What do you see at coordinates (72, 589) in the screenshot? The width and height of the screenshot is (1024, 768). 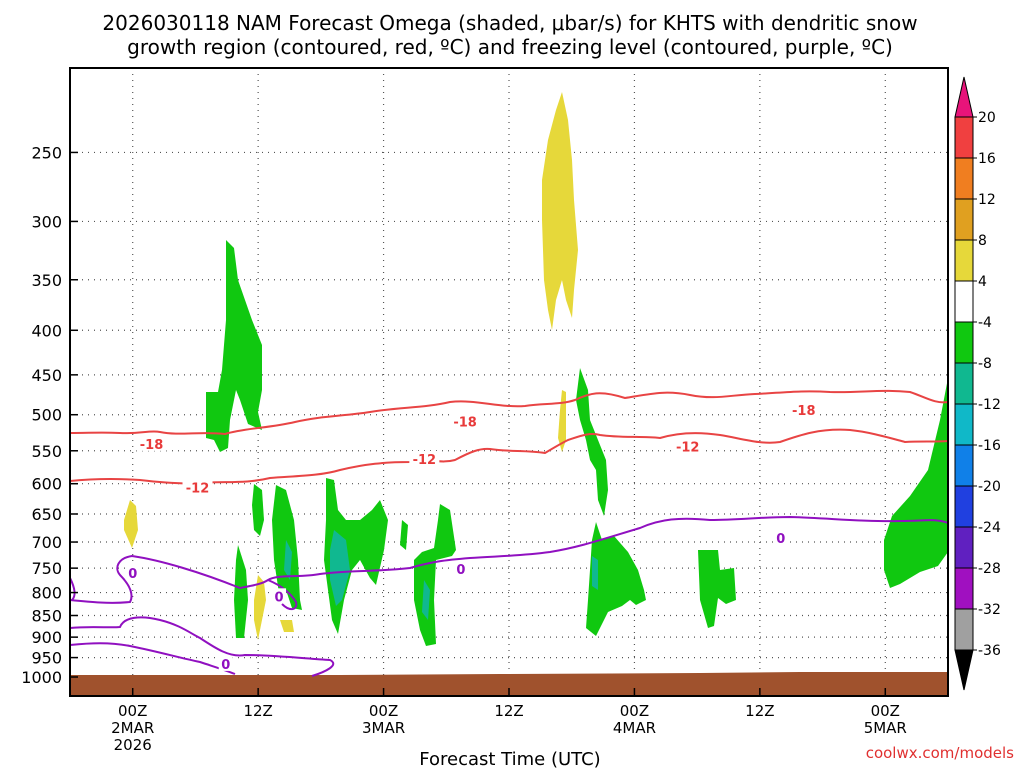 I see `freezing-contour-left` at bounding box center [72, 589].